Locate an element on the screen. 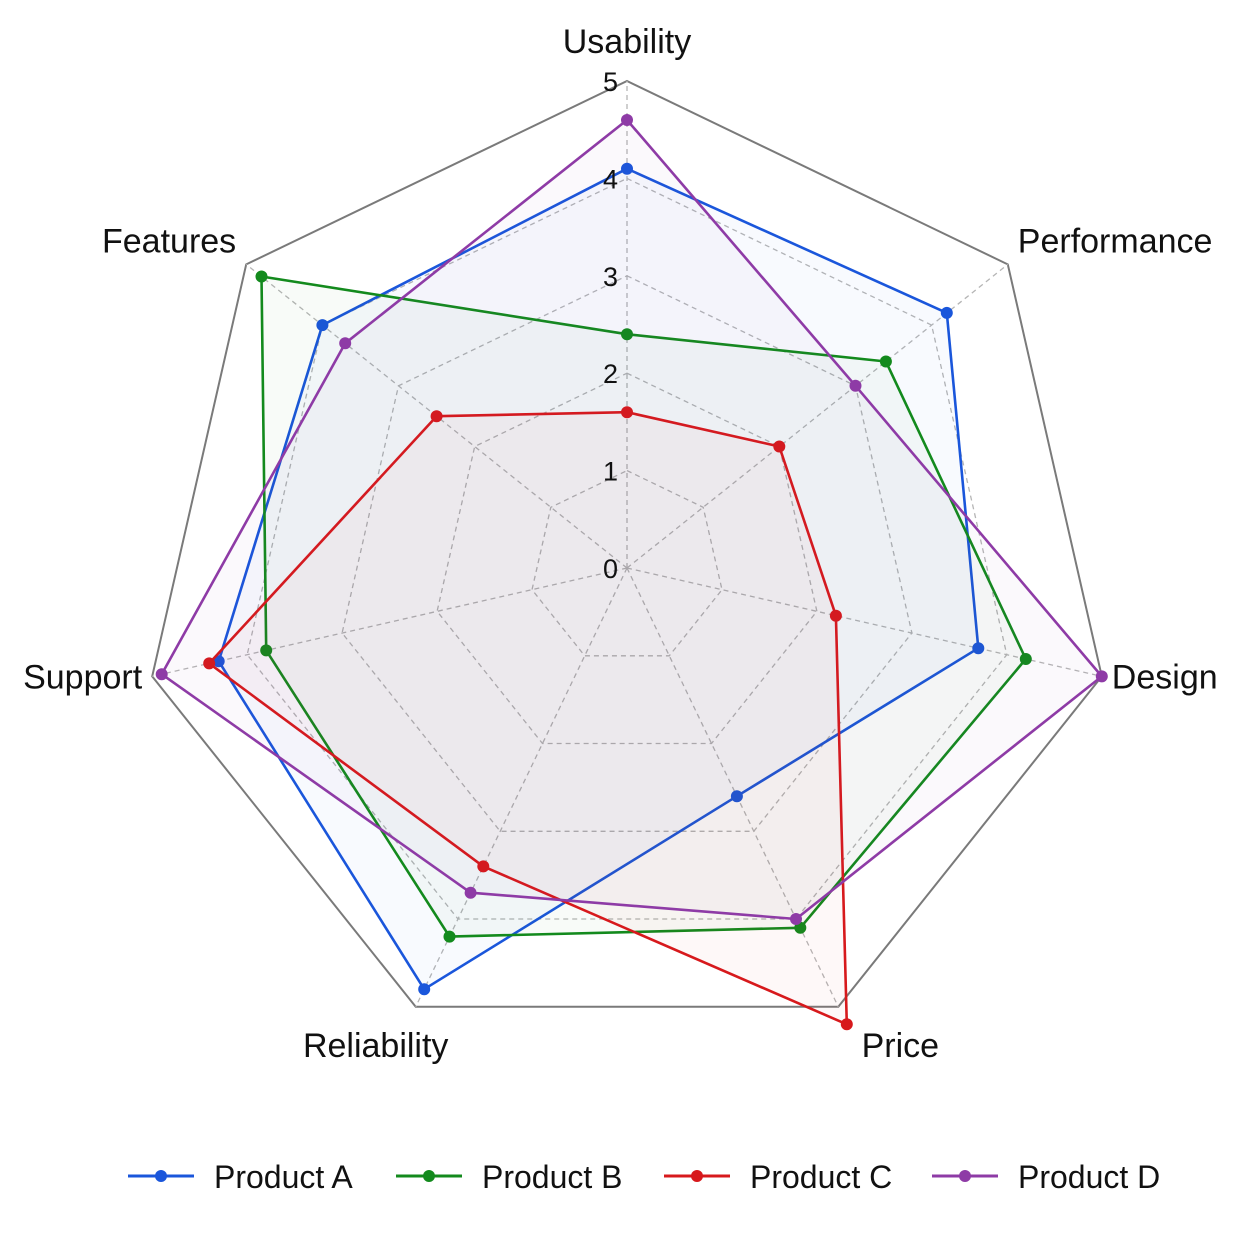 The height and width of the screenshot is (1254, 1254). point-product-d-support is located at coordinates (161, 674).